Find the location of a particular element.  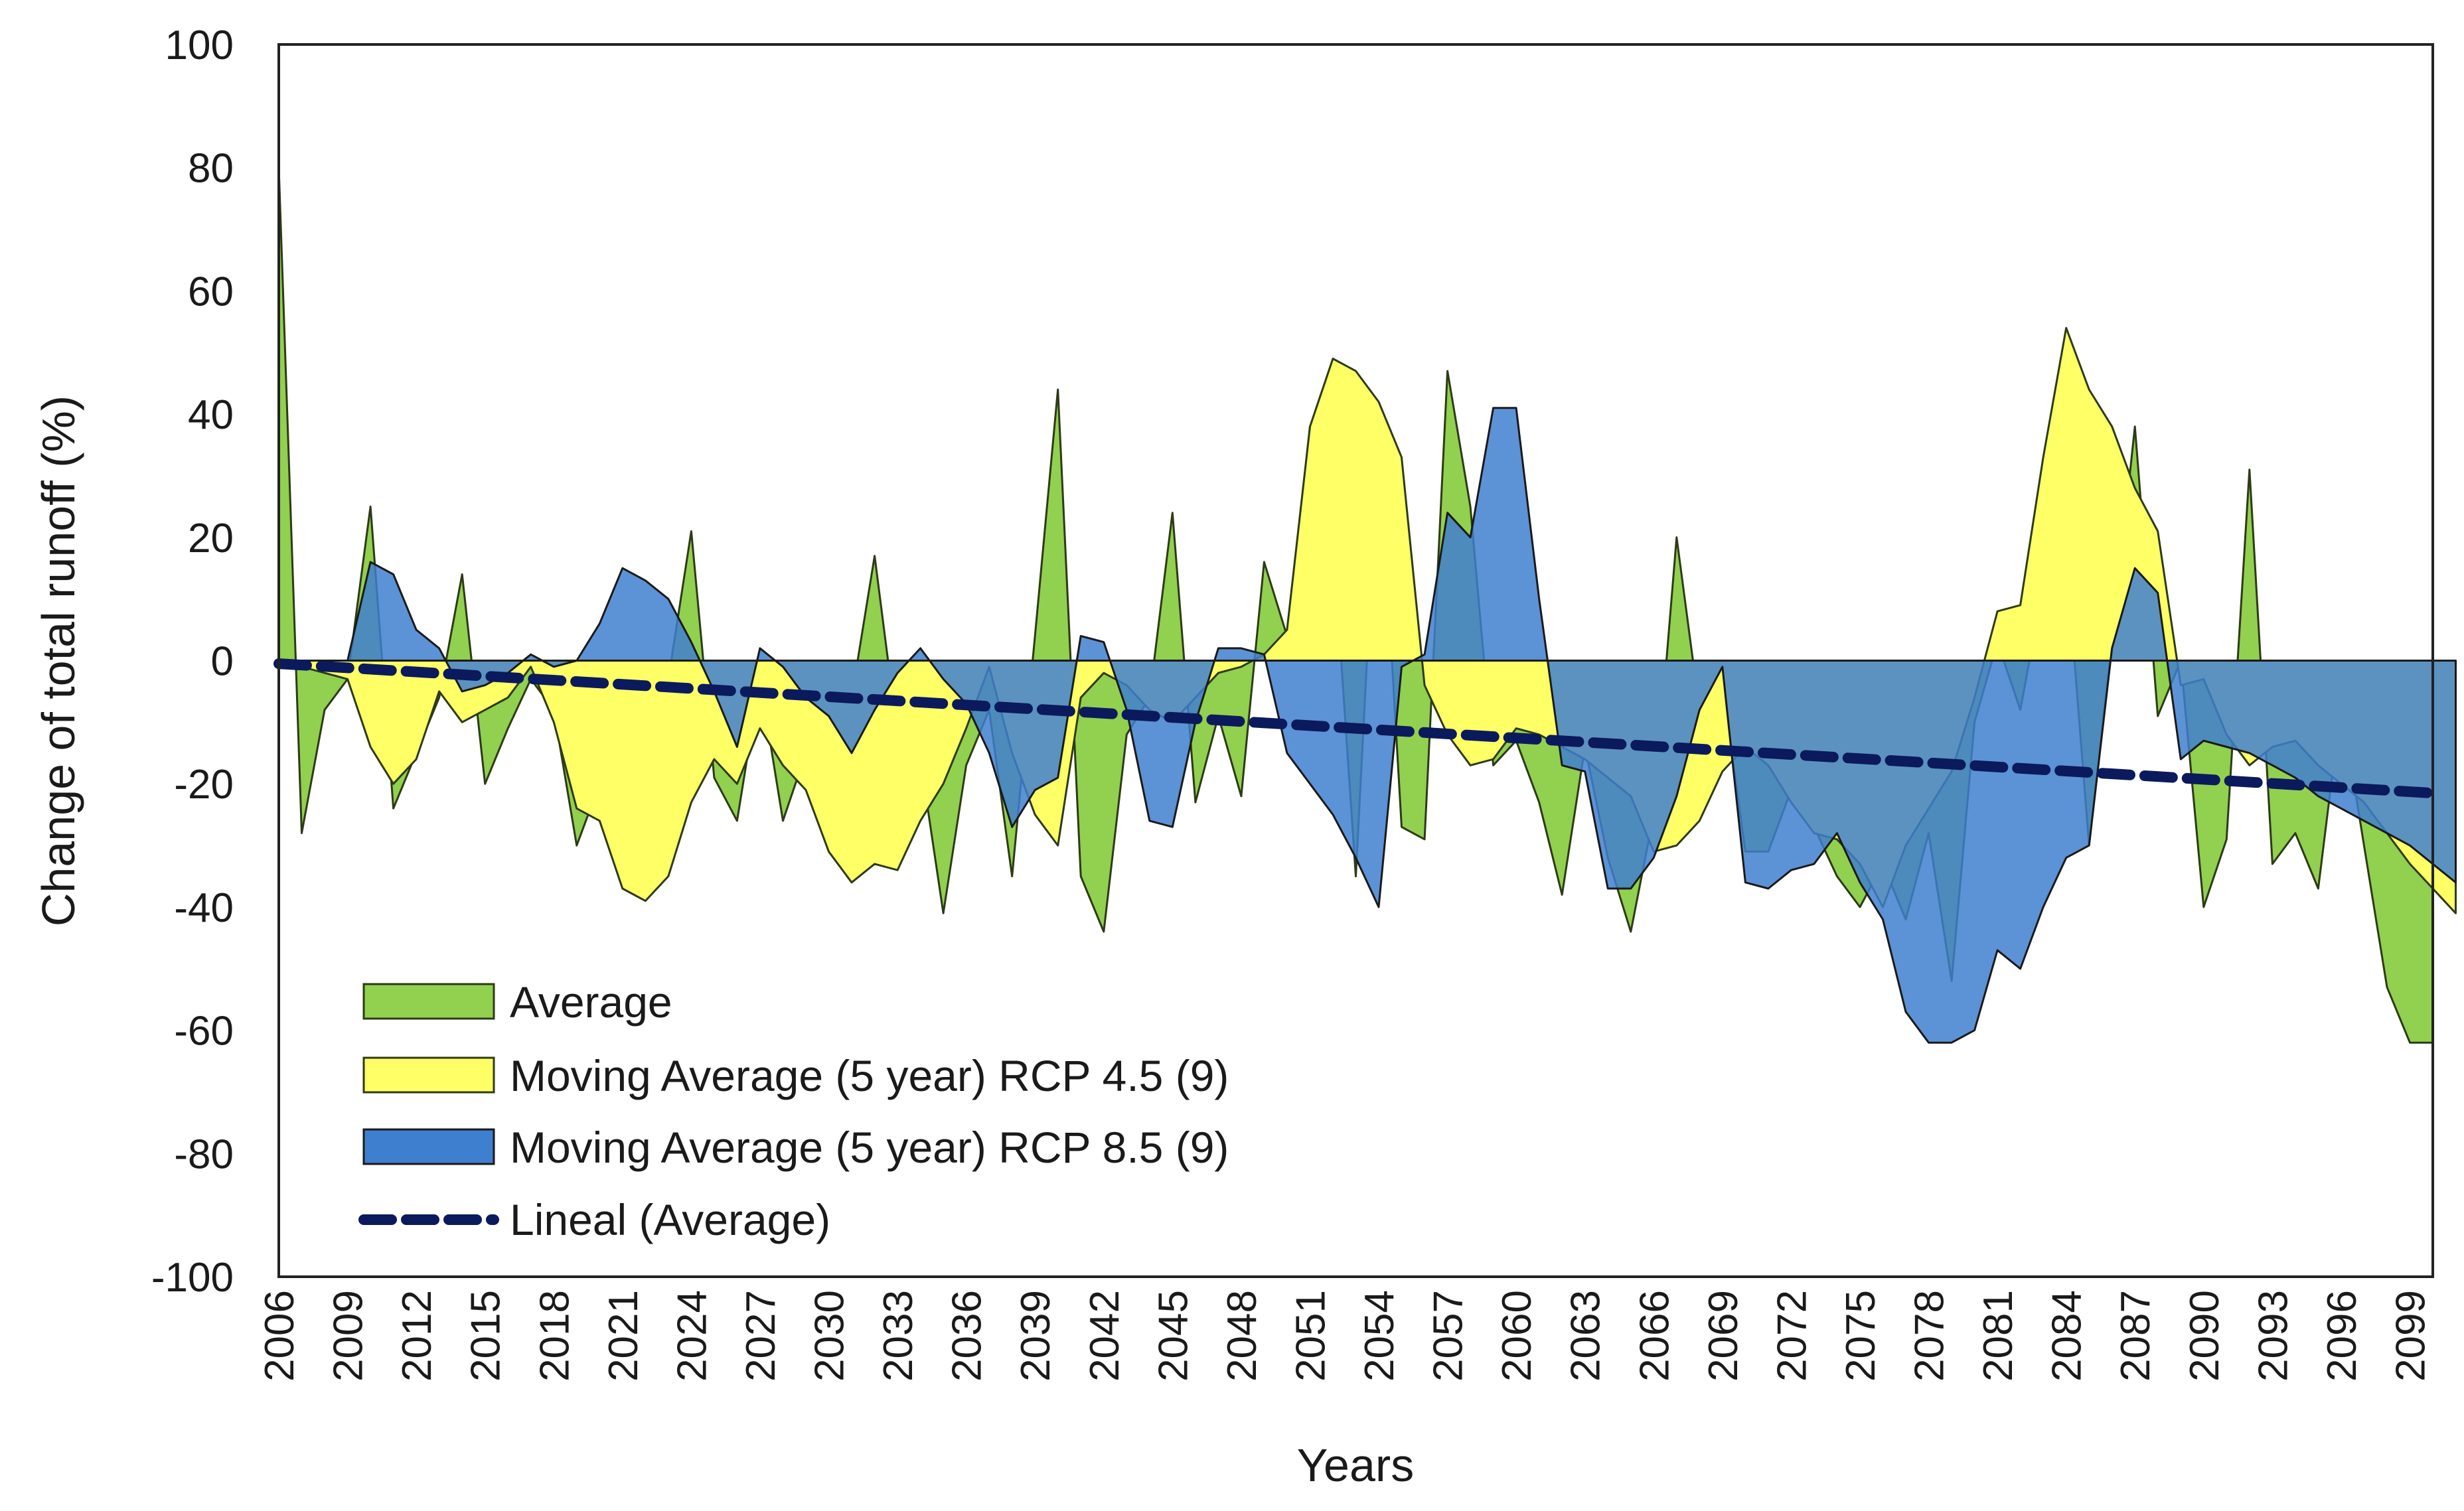

y-axis-ticks: 100 80 60 40 20 0 -20 -40 -60 -80 -100 is located at coordinates (193, 662).